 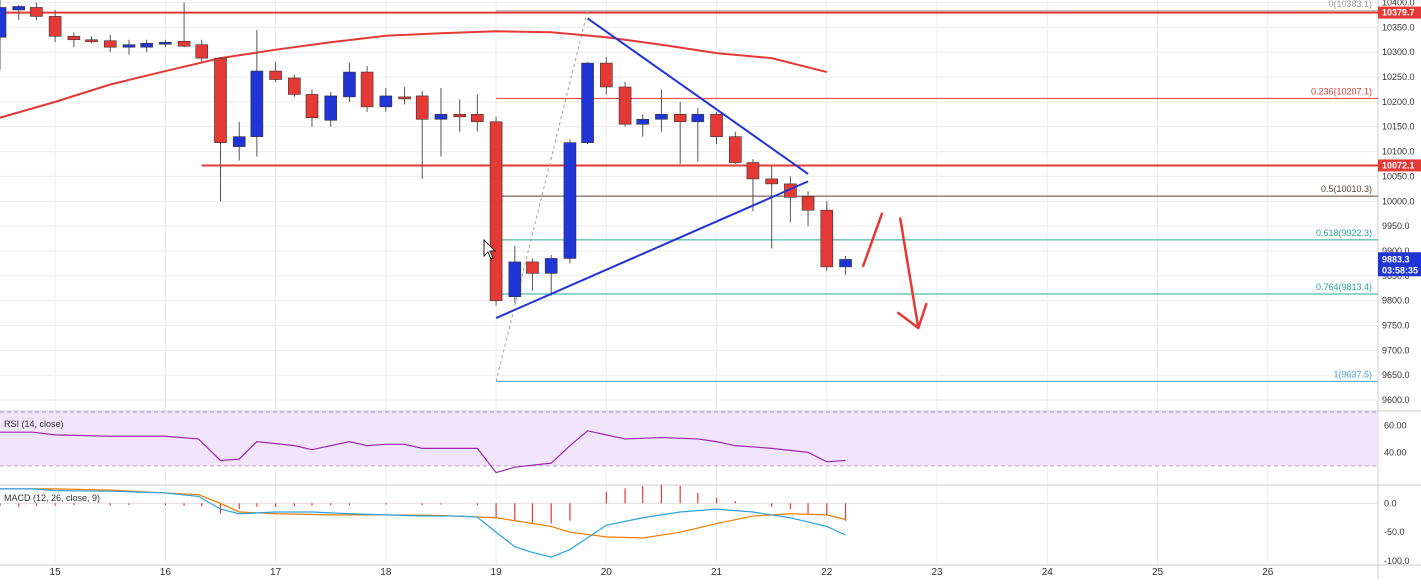 What do you see at coordinates (1398, 102) in the screenshot?
I see `price-tick-label: 10200.0` at bounding box center [1398, 102].